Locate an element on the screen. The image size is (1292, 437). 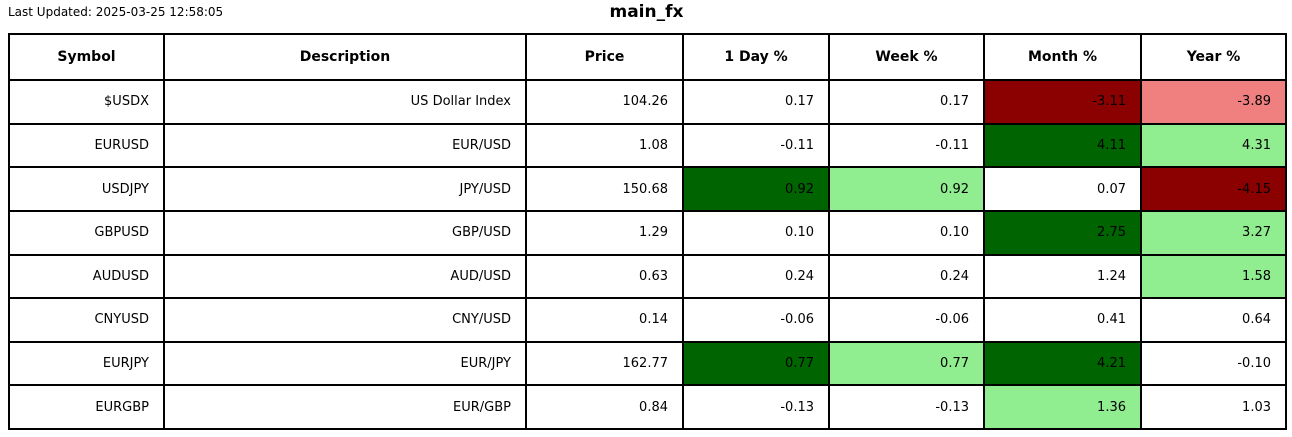
col-header-month-pct: Month % is located at coordinates (1062, 57).